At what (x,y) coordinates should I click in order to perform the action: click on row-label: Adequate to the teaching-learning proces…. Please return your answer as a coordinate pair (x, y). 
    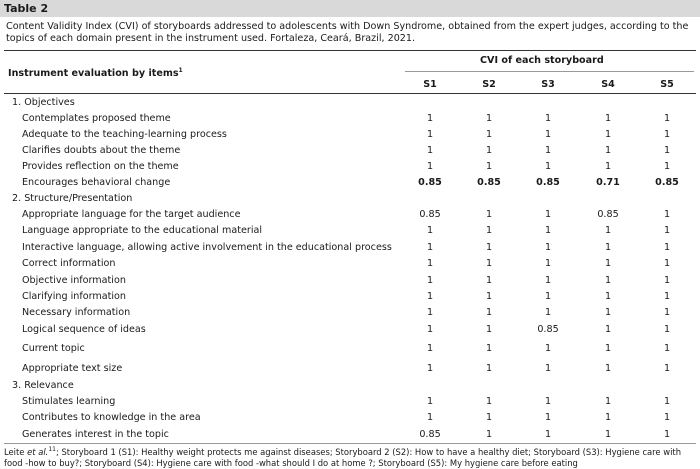
    Looking at the image, I should click on (124, 134).